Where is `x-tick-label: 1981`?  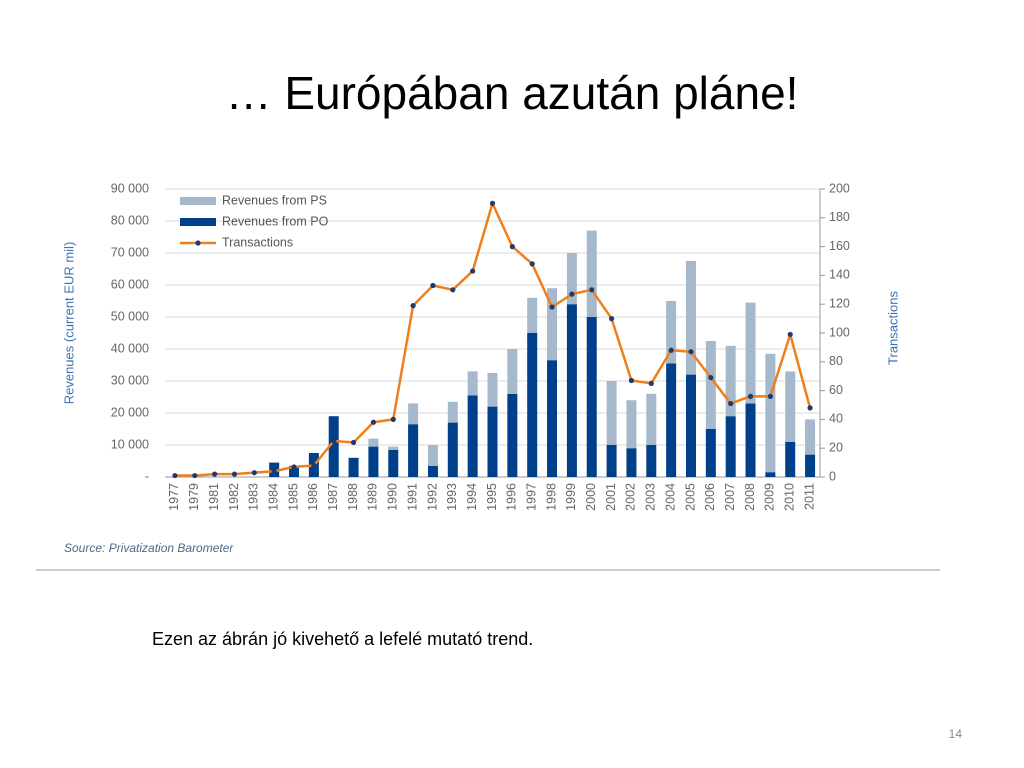 x-tick-label: 1981 is located at coordinates (214, 497).